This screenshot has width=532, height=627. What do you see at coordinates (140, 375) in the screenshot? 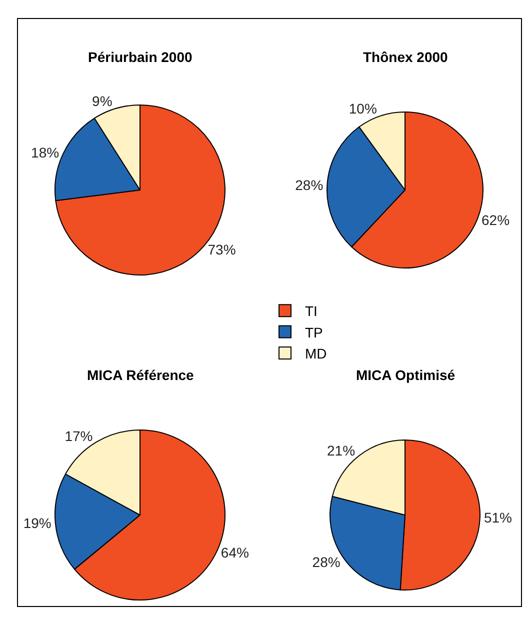
I see `chart-title: MICA Référence` at bounding box center [140, 375].